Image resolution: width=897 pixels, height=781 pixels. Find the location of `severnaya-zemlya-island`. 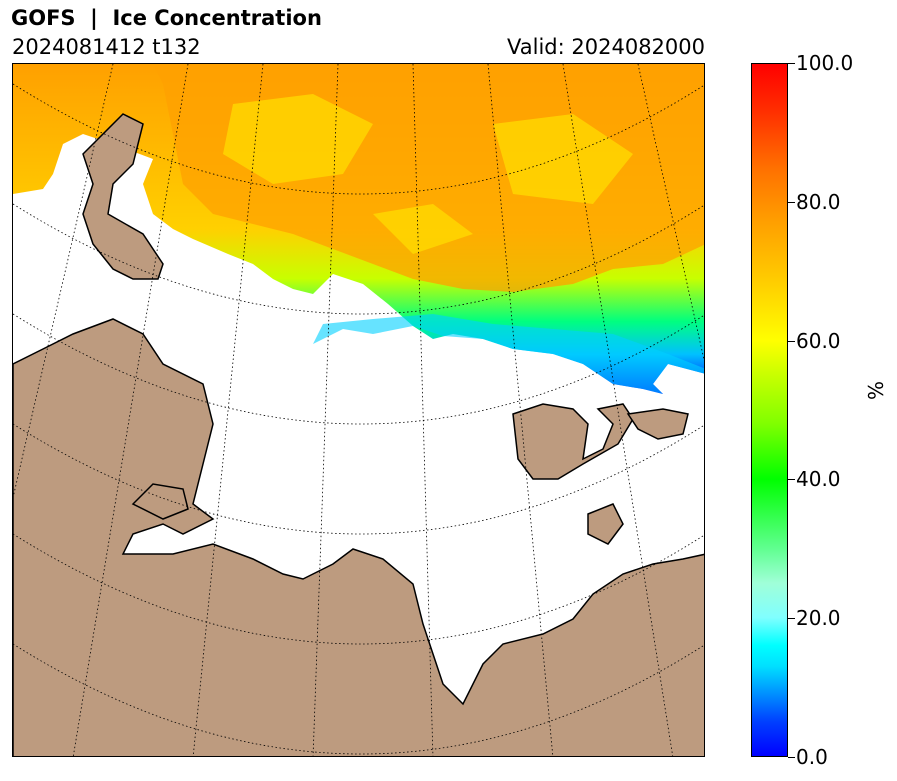

severnaya-zemlya-island is located at coordinates (573, 441).